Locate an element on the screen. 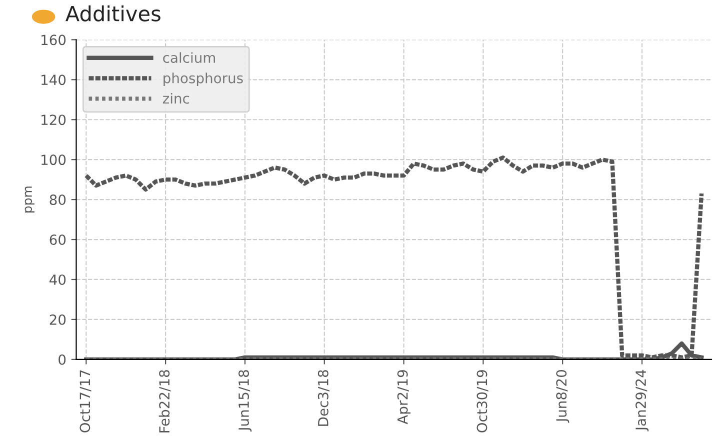  x-tick-label: Oct30/19 is located at coordinates (482, 401).